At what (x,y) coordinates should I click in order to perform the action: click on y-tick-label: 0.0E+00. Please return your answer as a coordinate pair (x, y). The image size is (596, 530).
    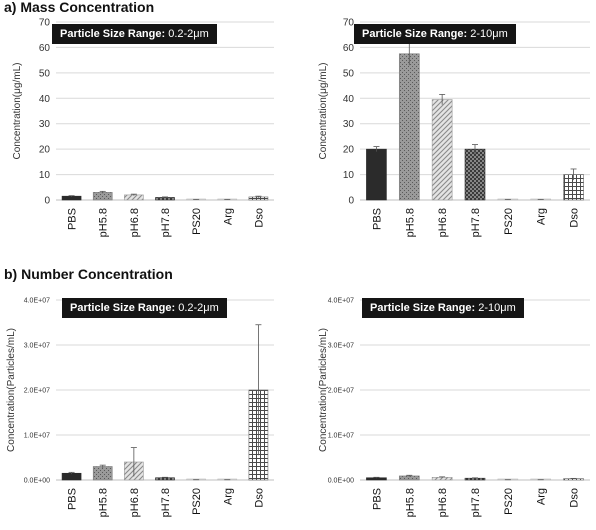
    Looking at the image, I should click on (37, 480).